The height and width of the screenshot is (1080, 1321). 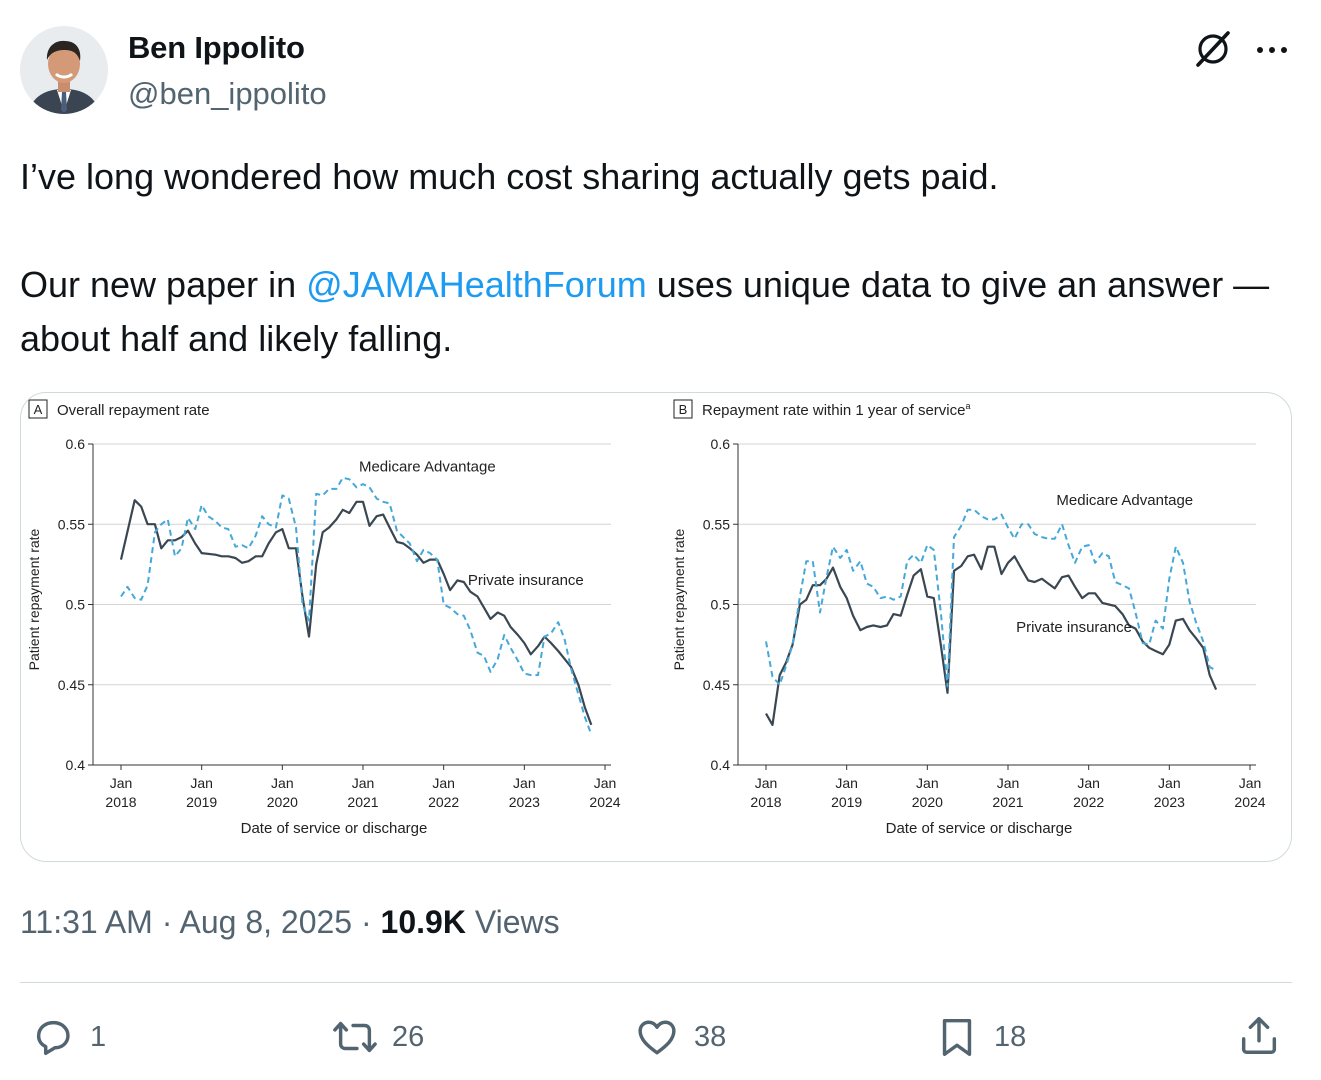 What do you see at coordinates (1010, 1036) in the screenshot?
I see `bookmark-count: 18` at bounding box center [1010, 1036].